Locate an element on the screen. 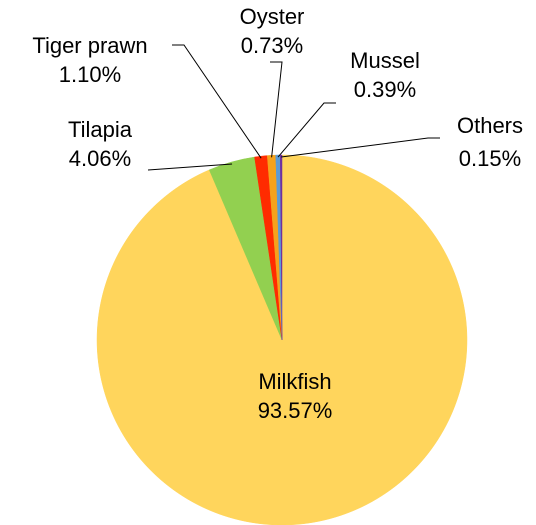  slice-label-value: 0.15% is located at coordinates (490, 158).